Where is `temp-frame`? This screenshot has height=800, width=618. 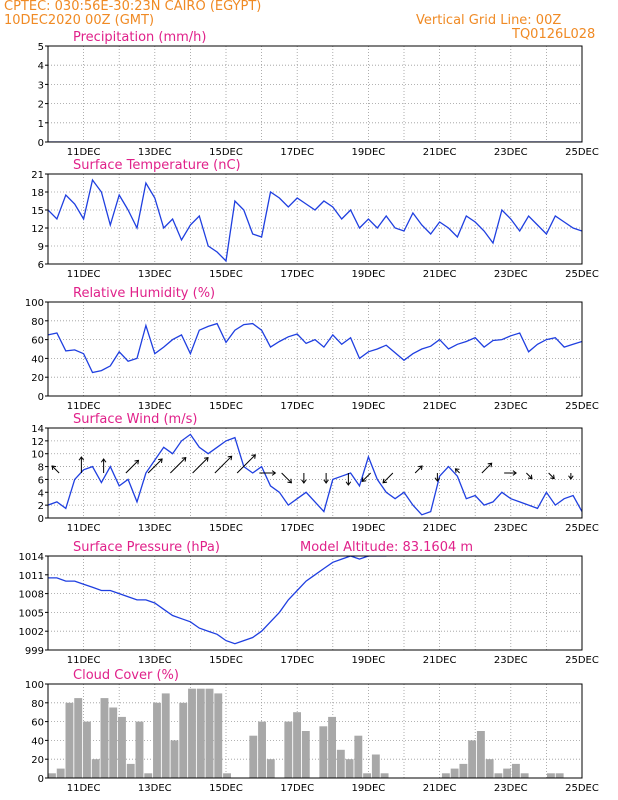
temp-frame is located at coordinates (315, 219).